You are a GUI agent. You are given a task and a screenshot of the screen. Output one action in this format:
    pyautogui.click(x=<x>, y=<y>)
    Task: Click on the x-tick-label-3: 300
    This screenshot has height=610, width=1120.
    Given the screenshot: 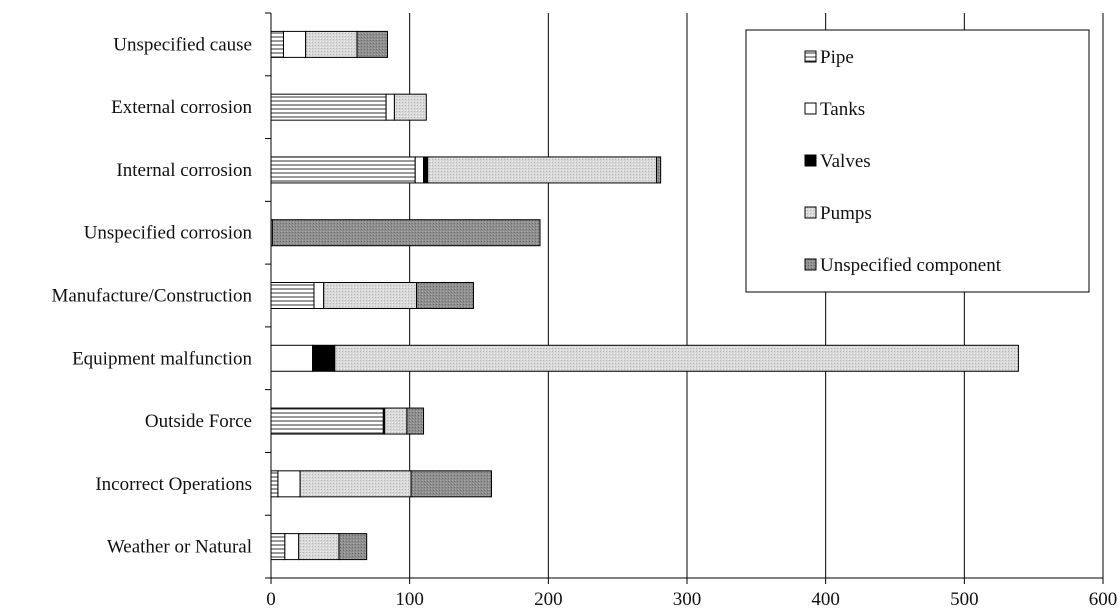 What is the action you would take?
    pyautogui.click(x=687, y=599)
    